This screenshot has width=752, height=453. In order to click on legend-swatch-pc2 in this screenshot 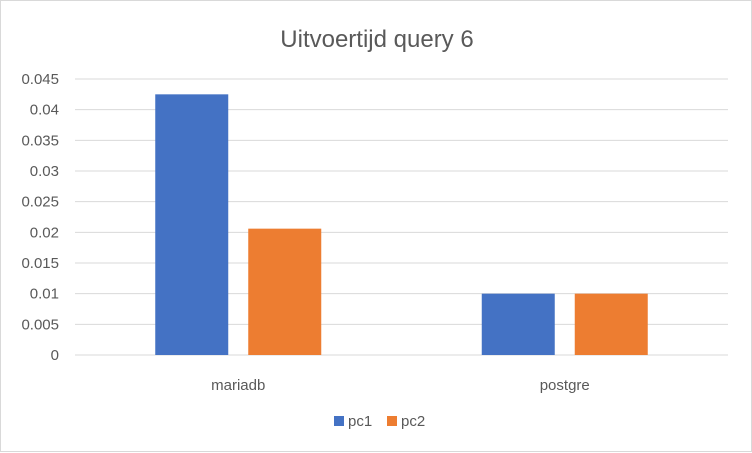, I will do `click(392, 421)`.